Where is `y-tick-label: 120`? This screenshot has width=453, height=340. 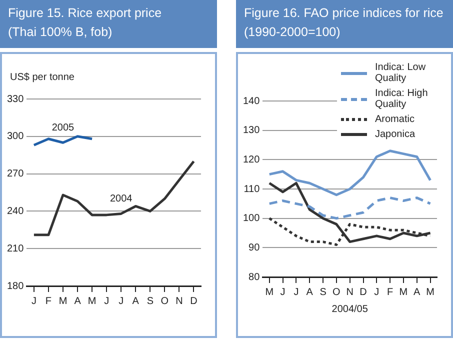 y-tick-label: 120 is located at coordinates (251, 160).